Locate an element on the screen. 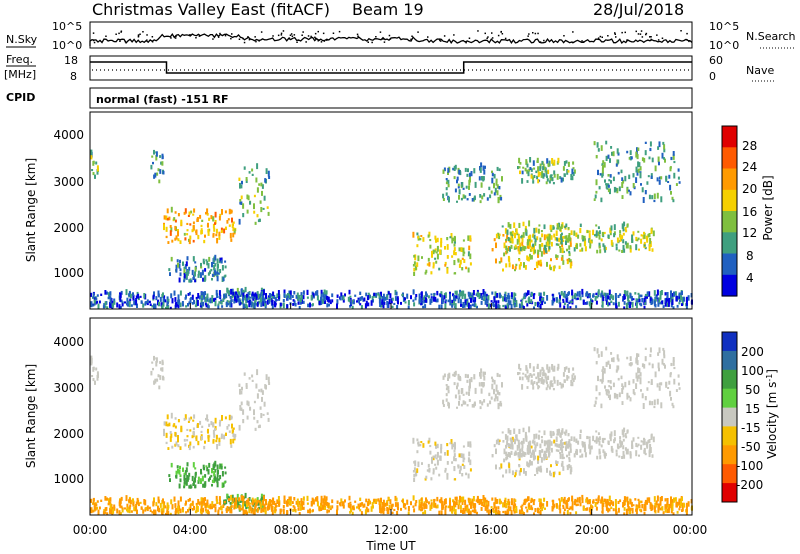 The height and width of the screenshot is (554, 800). xtick-2400: 00:00 is located at coordinates (690, 530).